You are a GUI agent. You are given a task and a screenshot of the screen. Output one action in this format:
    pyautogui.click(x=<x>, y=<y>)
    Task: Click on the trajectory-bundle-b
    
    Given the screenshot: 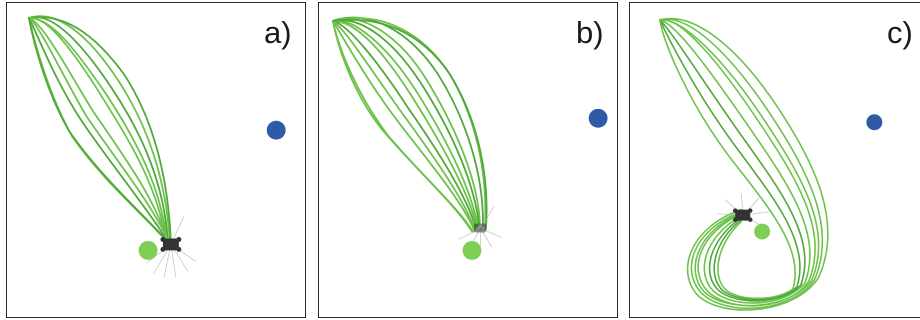 What is the action you would take?
    pyautogui.click(x=410, y=124)
    